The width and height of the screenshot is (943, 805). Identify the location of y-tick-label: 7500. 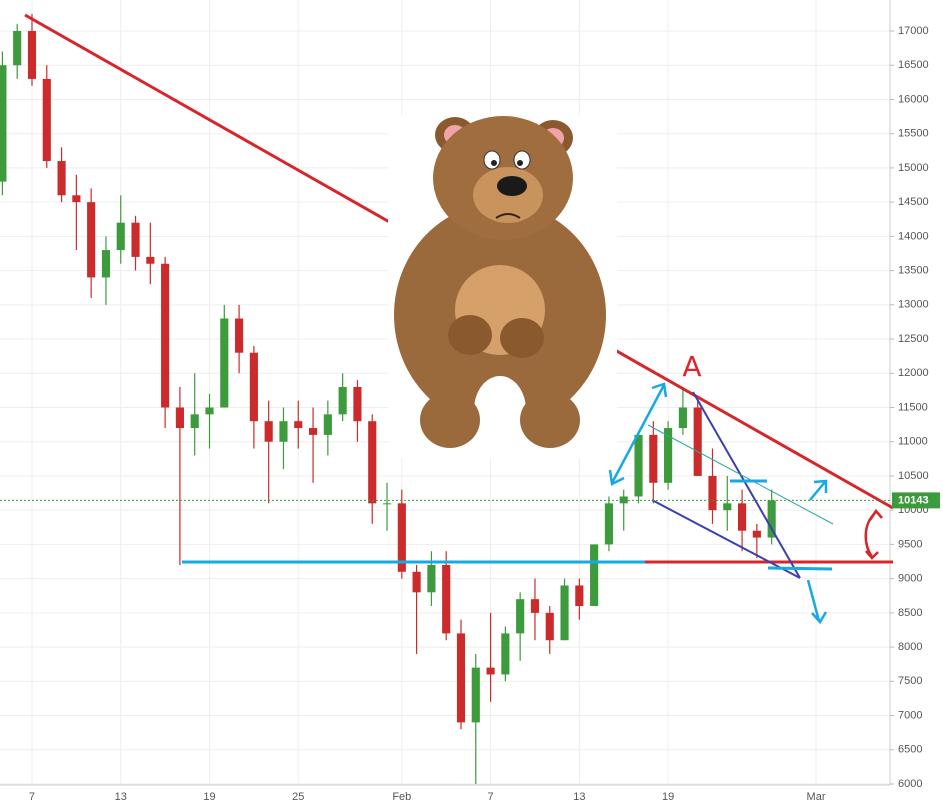
(910, 681).